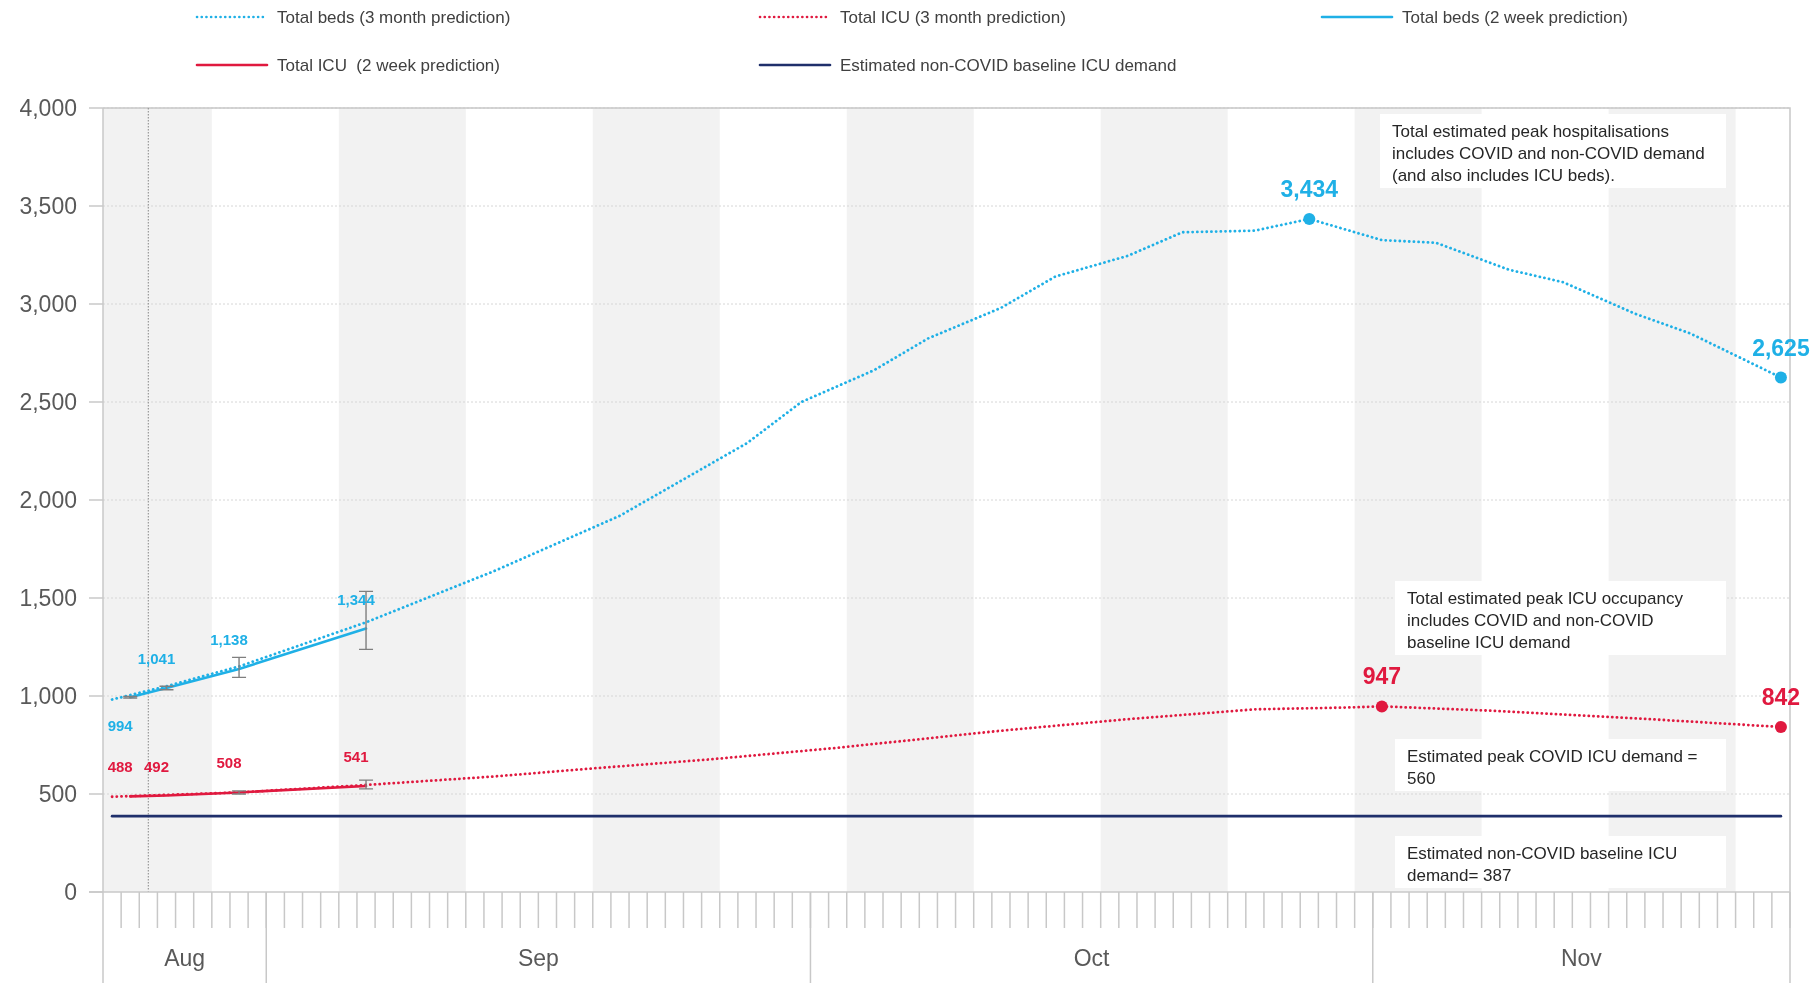  I want to click on y-tick-label: 2,500, so click(48, 402).